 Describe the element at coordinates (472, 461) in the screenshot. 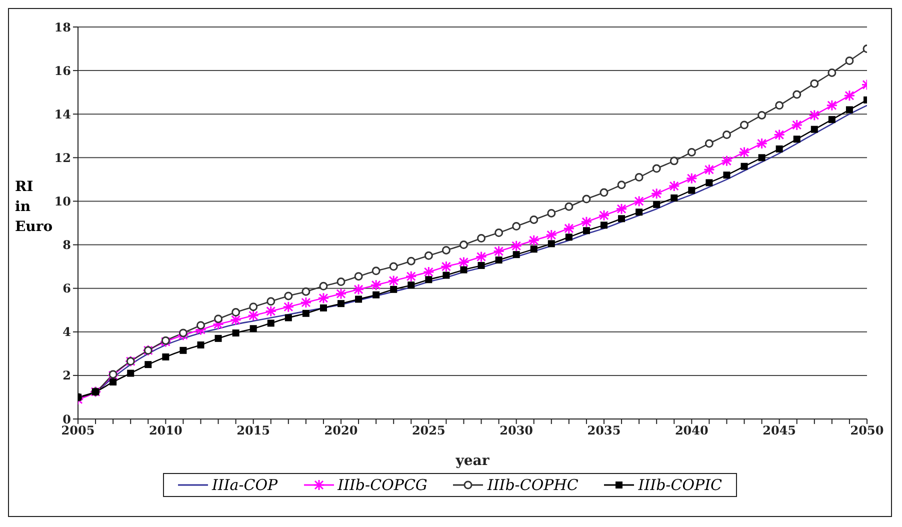

I see `x-axis-title: year` at that location.